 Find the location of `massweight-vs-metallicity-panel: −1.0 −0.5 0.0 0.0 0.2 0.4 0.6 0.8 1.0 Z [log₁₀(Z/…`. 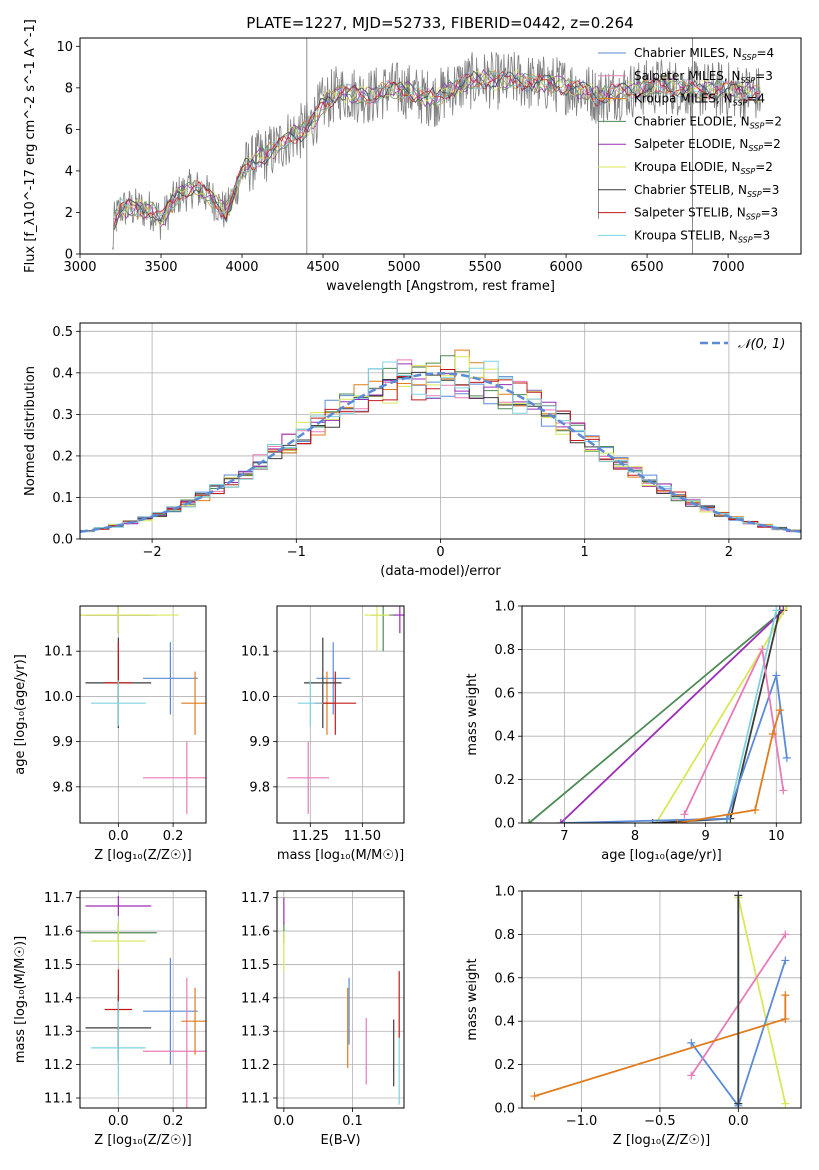

massweight-vs-metallicity-panel: −1.0 −0.5 0.0 0.0 0.2 0.4 0.6 0.8 1.0 Z [log₁₀(Z/… is located at coordinates (633, 1016).